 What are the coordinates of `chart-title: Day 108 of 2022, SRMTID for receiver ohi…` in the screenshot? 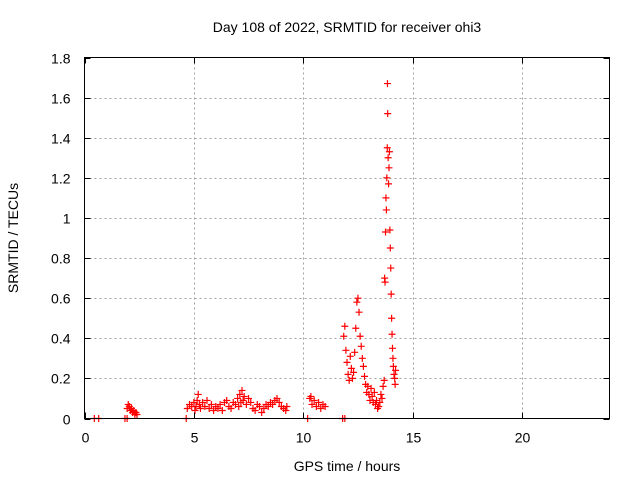 It's located at (347, 27).